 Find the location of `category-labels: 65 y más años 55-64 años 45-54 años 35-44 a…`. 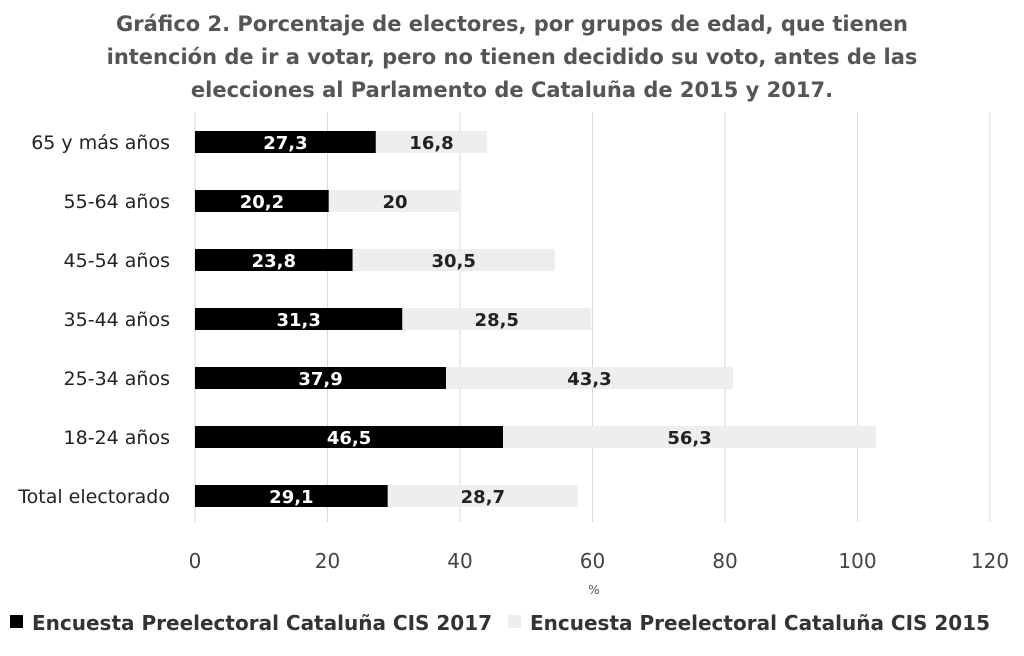

category-labels: 65 y más años 55-64 años 45-54 años 35-44 a… is located at coordinates (93, 320).